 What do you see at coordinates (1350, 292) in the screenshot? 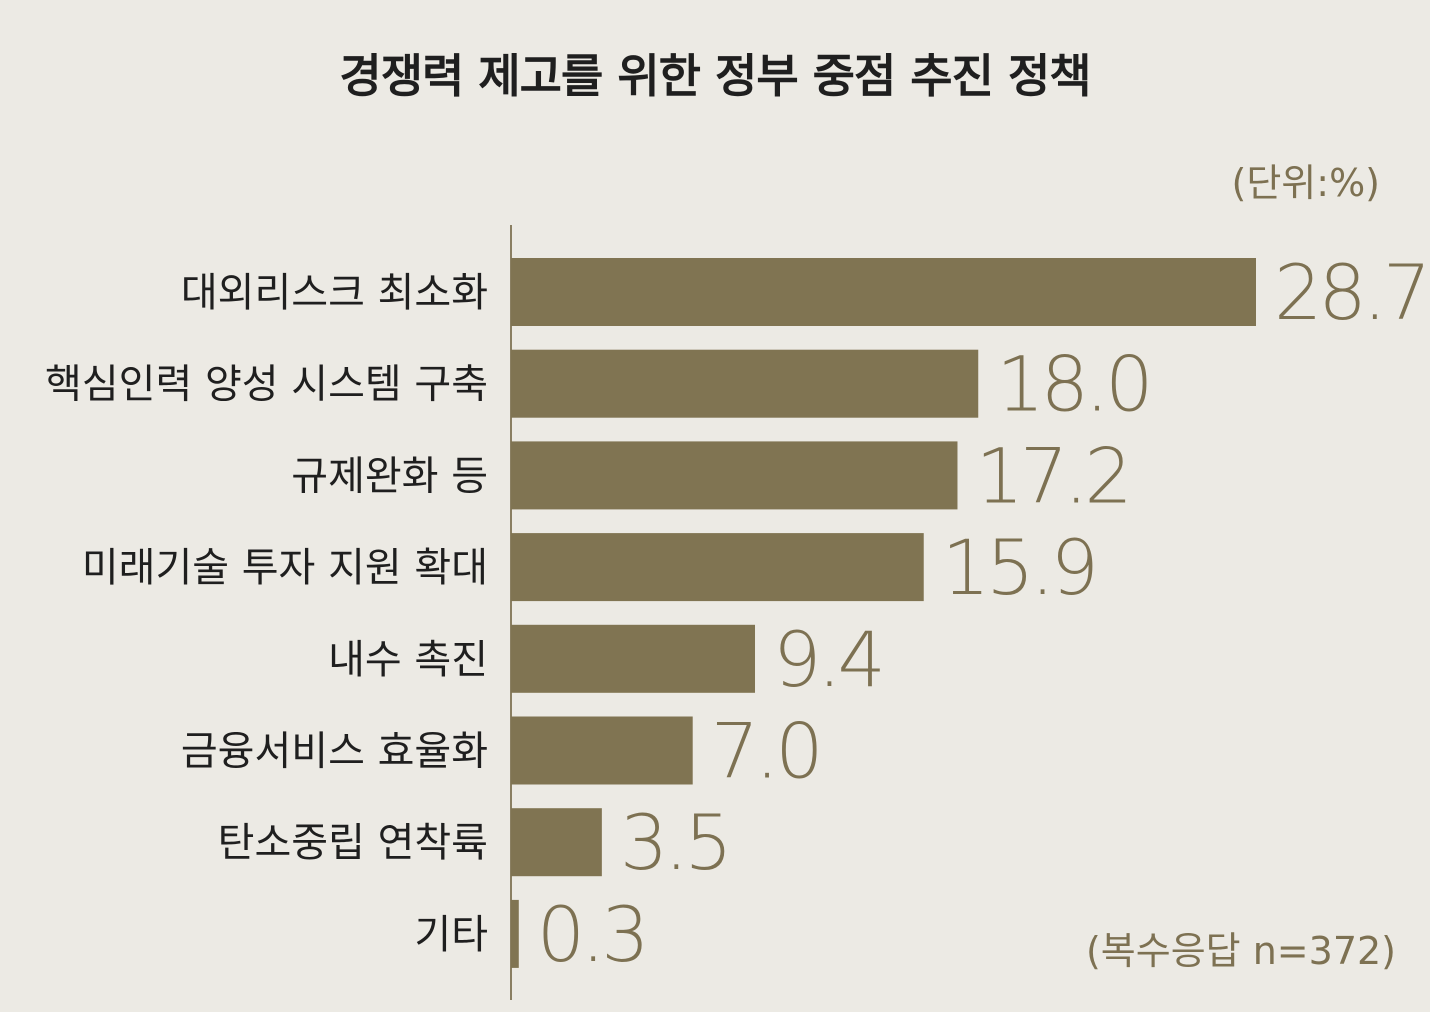
I see `value-label: 28.7` at bounding box center [1350, 292].